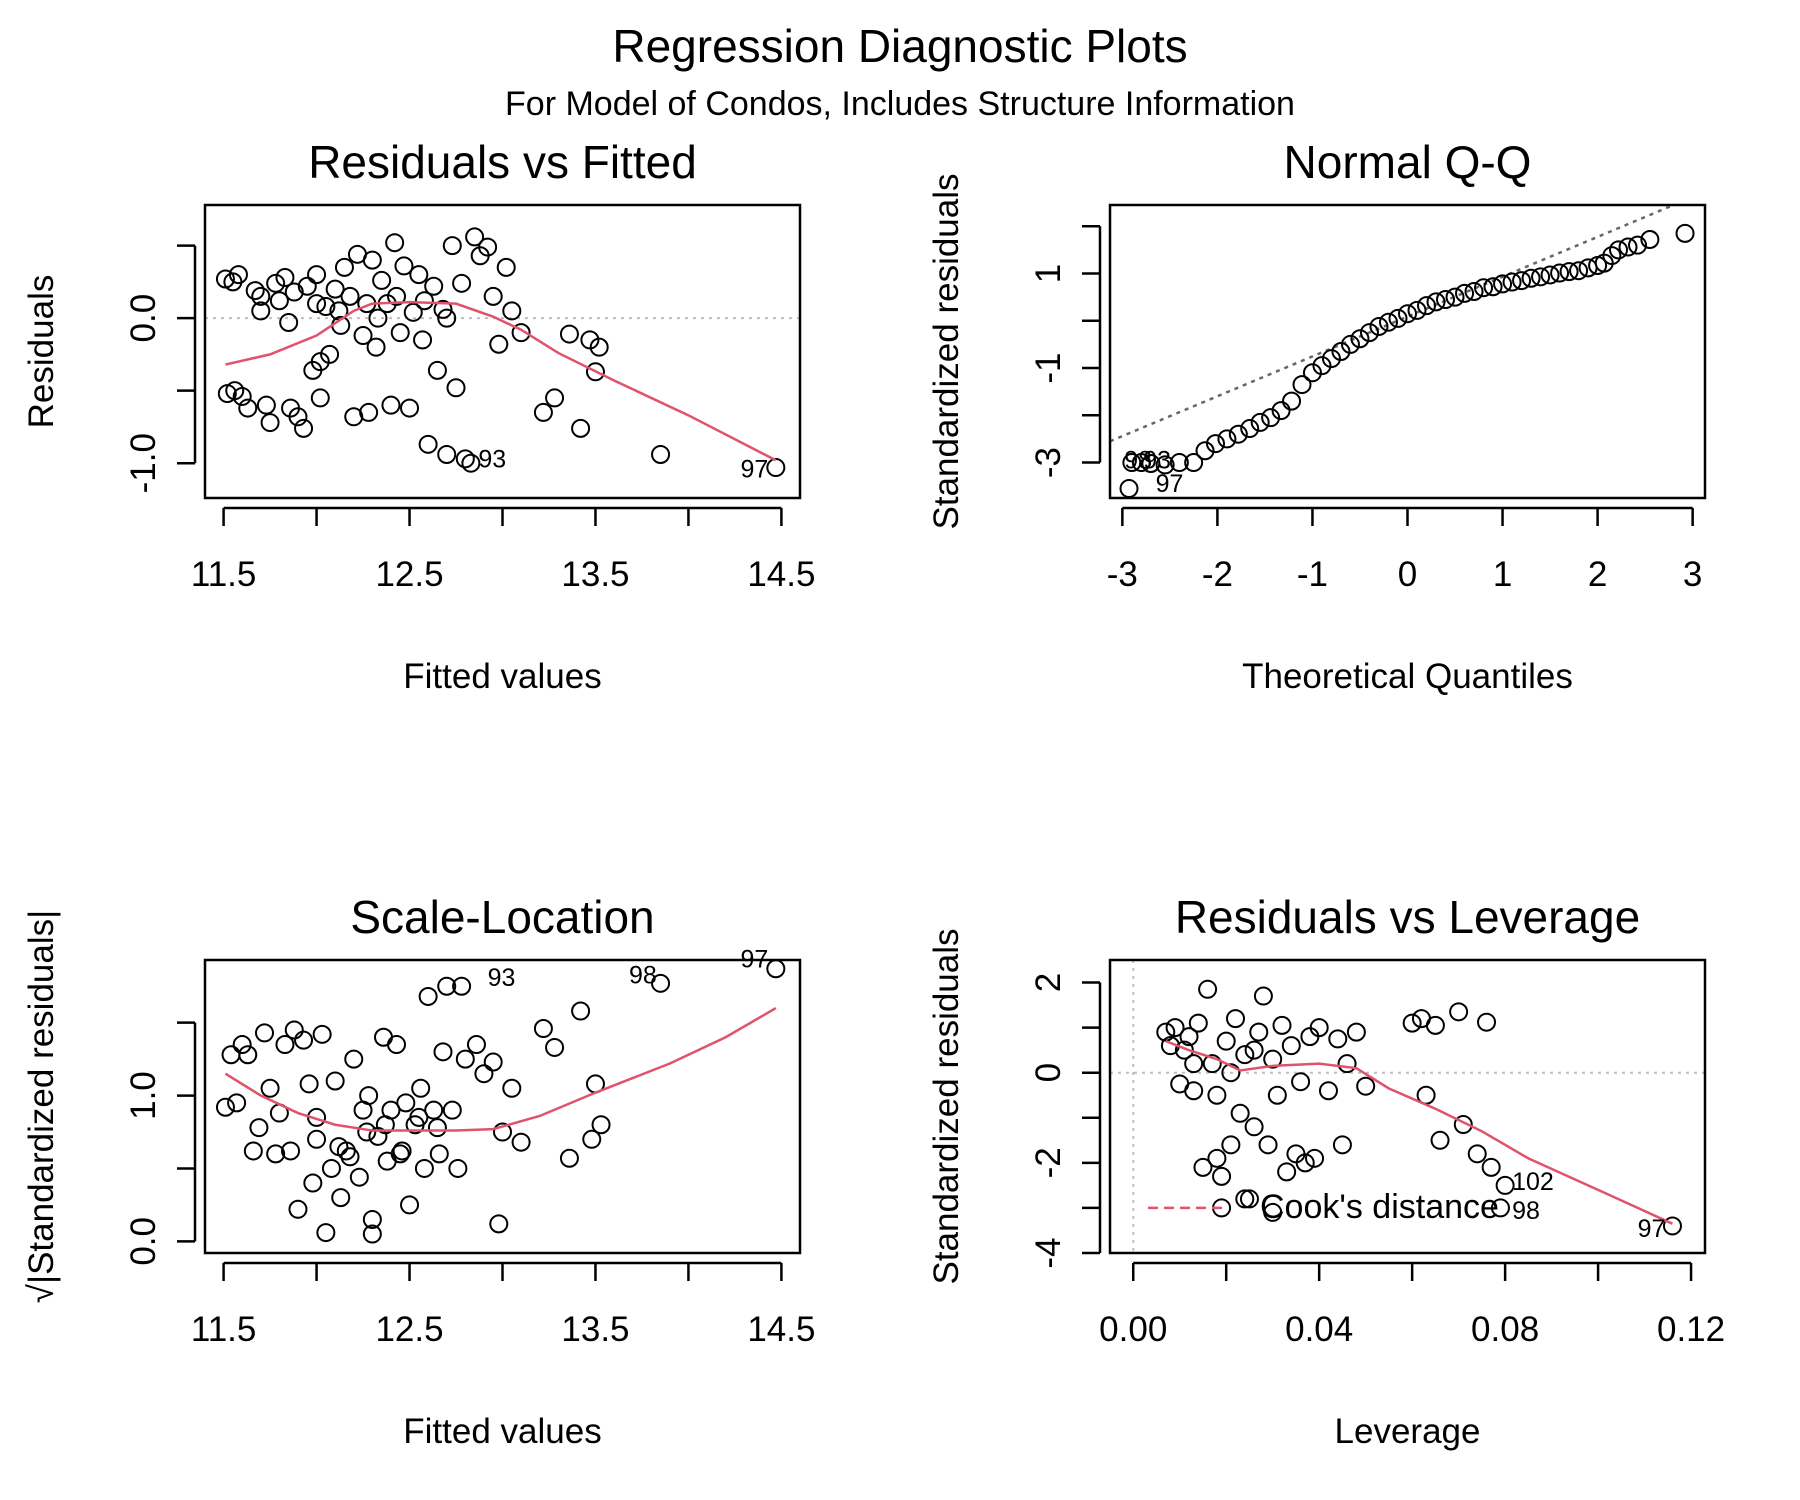 The image size is (1800, 1500). What do you see at coordinates (1533, 1182) in the screenshot?
I see `point-label: 102` at bounding box center [1533, 1182].